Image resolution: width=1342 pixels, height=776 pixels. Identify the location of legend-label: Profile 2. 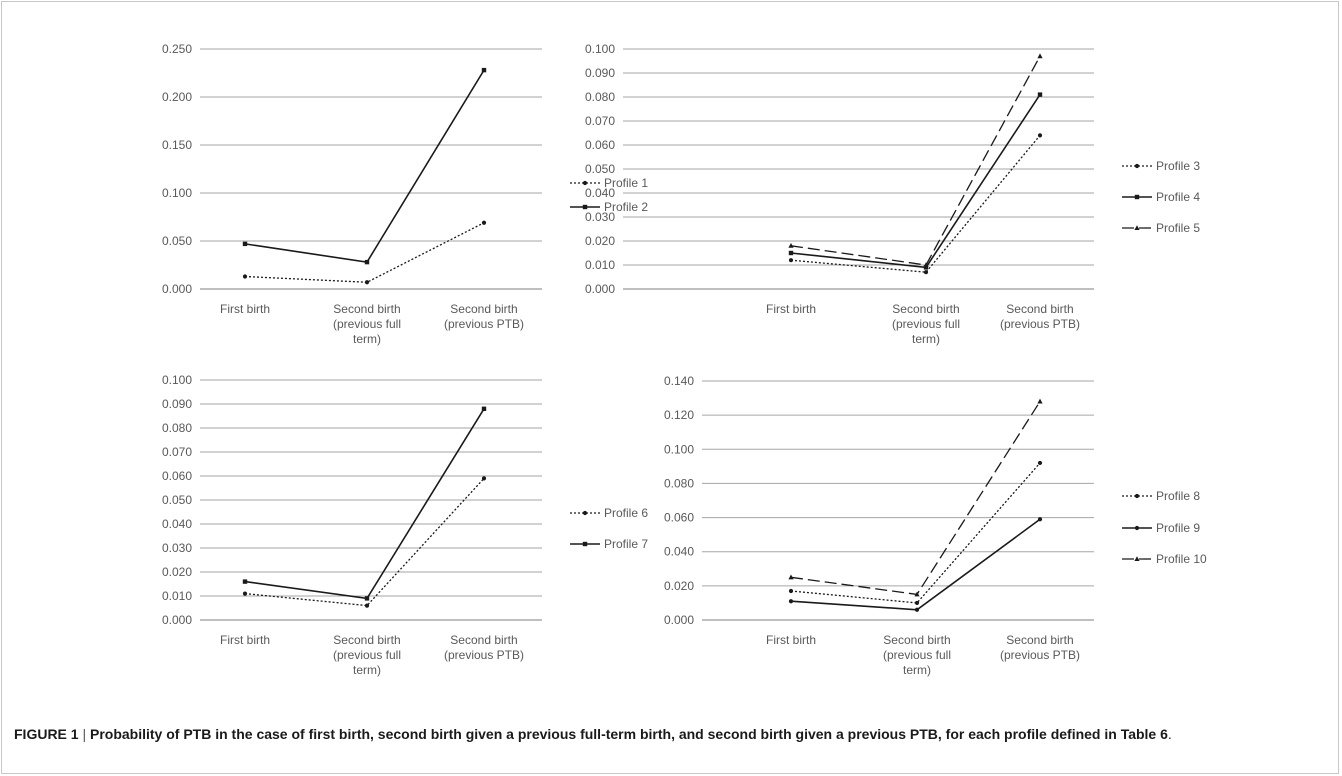
(626, 207).